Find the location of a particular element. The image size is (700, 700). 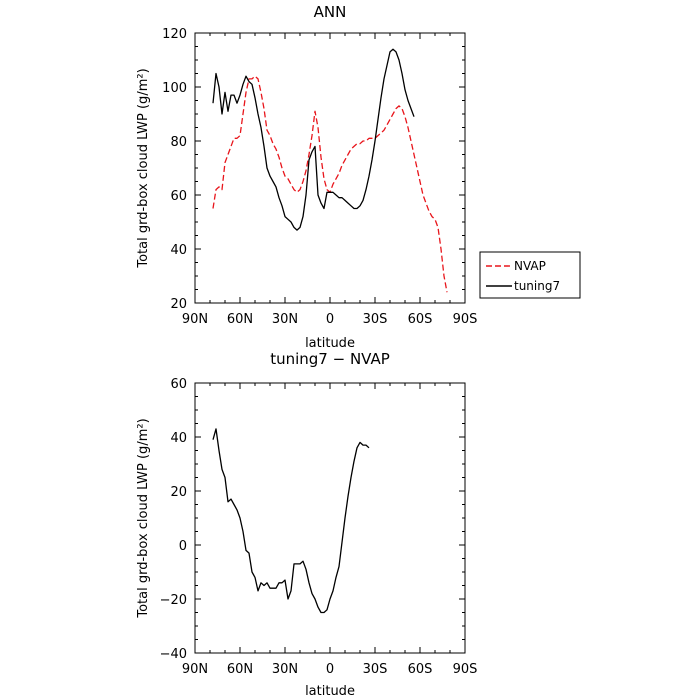

series-line-difference is located at coordinates (291, 521).